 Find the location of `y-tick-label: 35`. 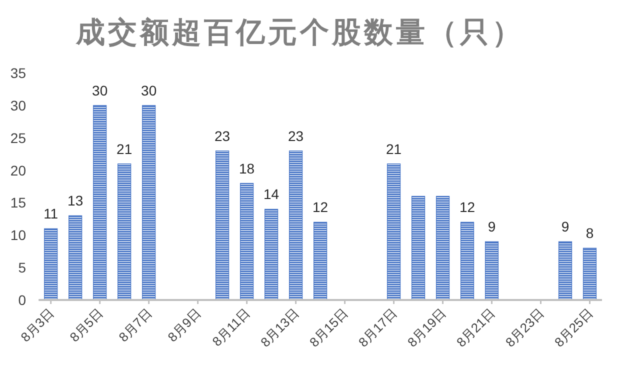

y-tick-label: 35 is located at coordinates (18, 73).